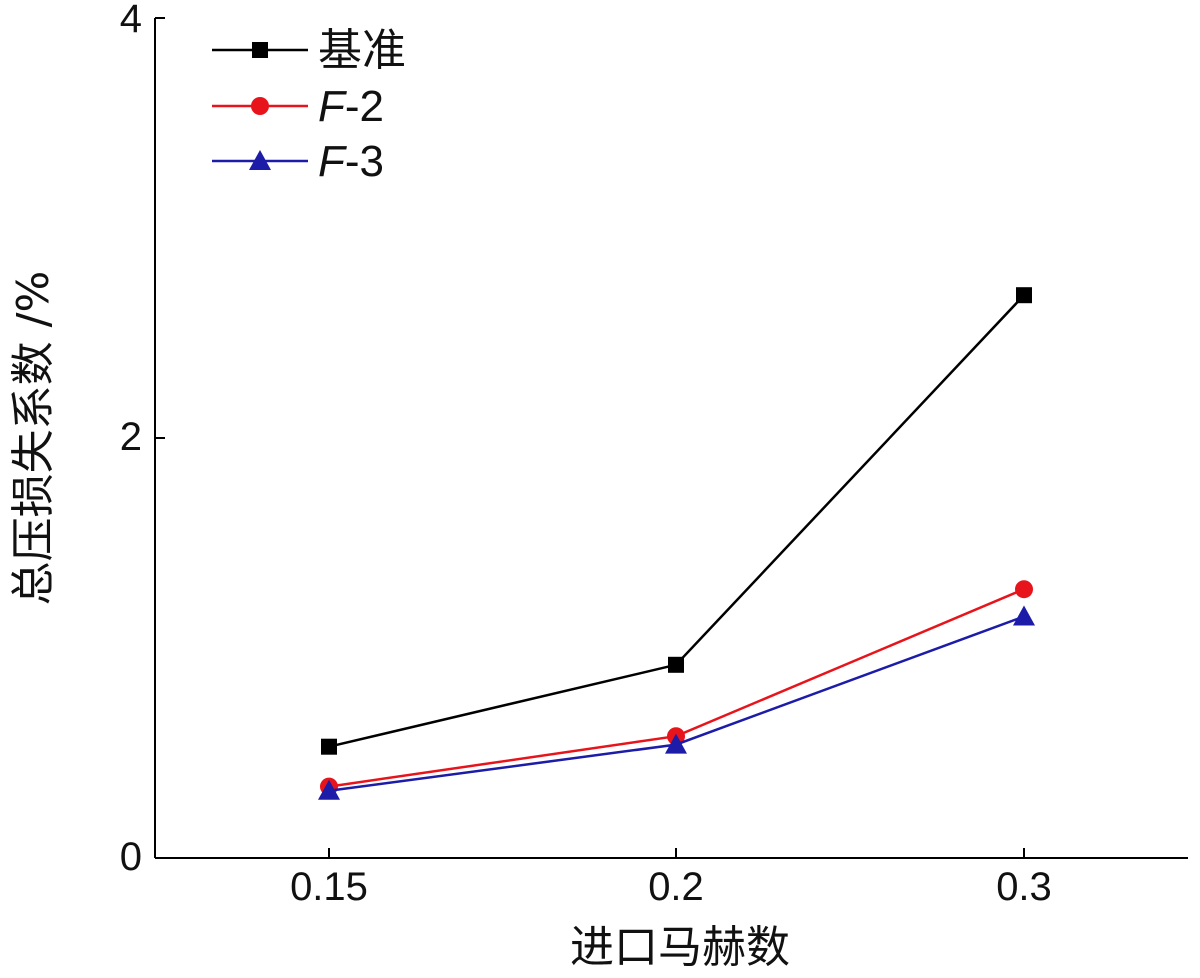  Describe the element at coordinates (351, 161) in the screenshot. I see `legend-label: F-3` at that location.